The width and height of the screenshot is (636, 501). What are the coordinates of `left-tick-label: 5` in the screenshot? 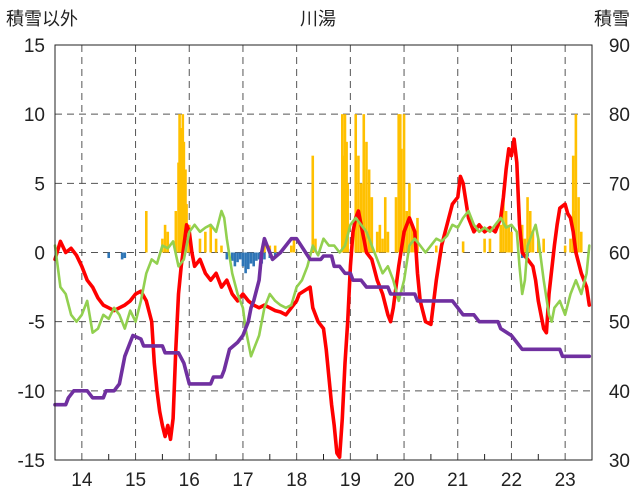 It's located at (39, 184).